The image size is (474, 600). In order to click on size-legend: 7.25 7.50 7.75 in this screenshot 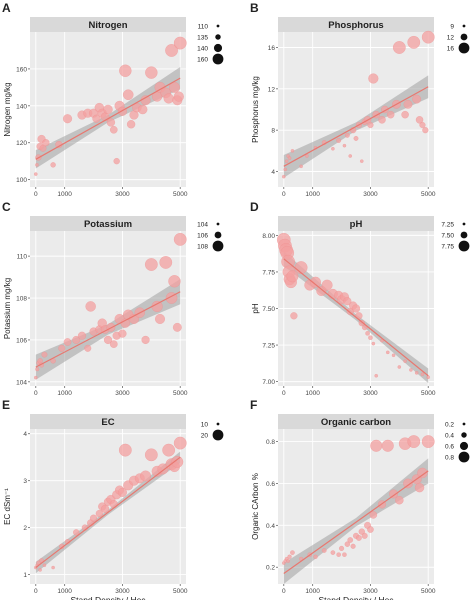, I will do `click(455, 237)`.